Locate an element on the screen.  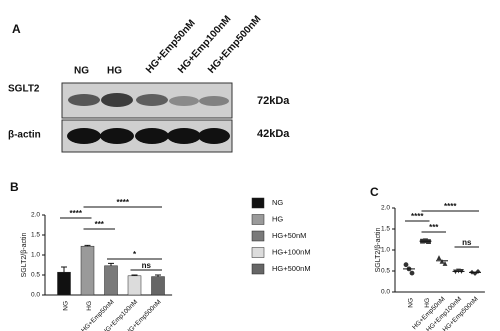
bands-sglt2 is located at coordinates (148, 100).